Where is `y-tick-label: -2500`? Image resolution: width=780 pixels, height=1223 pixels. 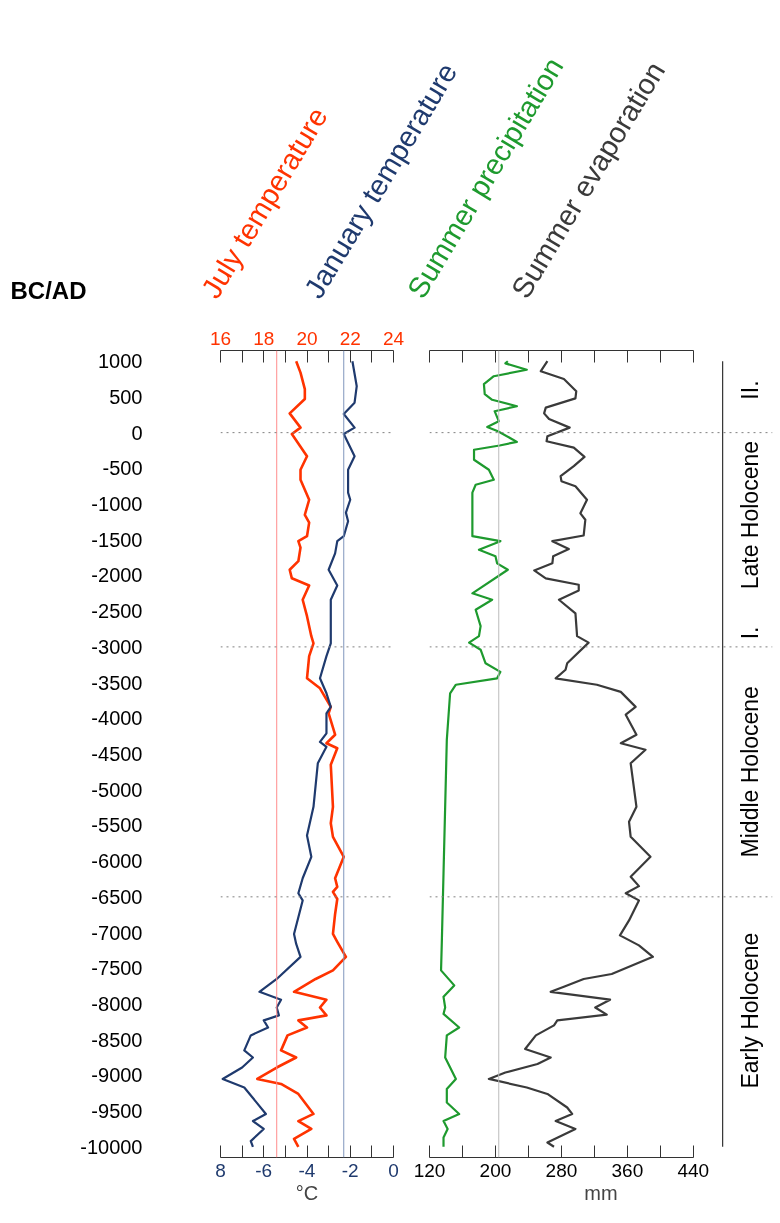
y-tick-label: -2500 is located at coordinates (117, 611).